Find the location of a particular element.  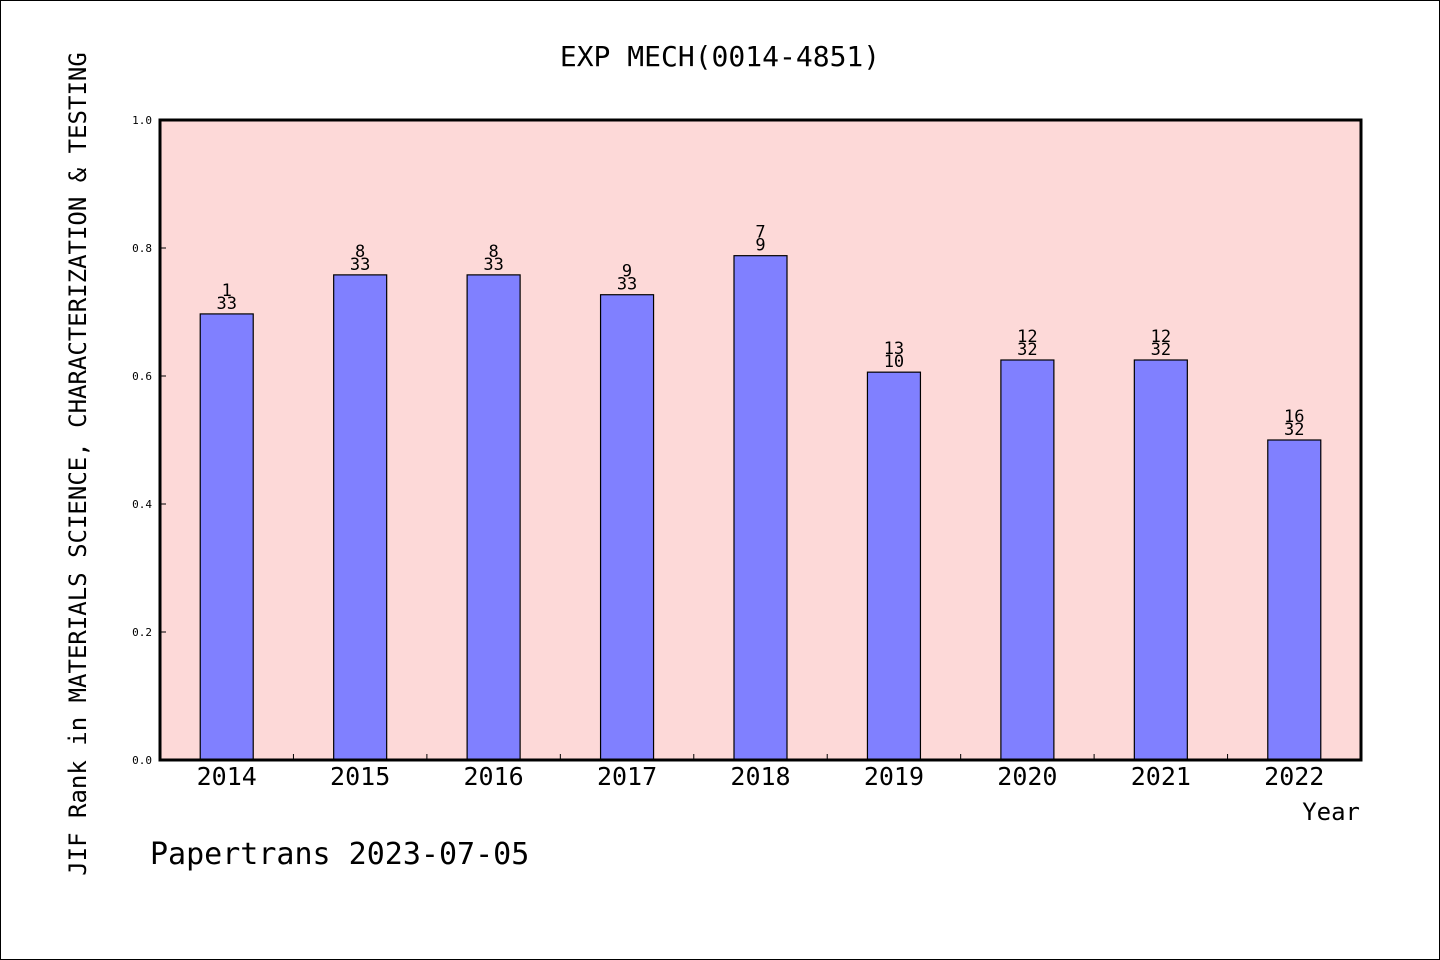

bar-label-total-2018: 9 is located at coordinates (760, 246).